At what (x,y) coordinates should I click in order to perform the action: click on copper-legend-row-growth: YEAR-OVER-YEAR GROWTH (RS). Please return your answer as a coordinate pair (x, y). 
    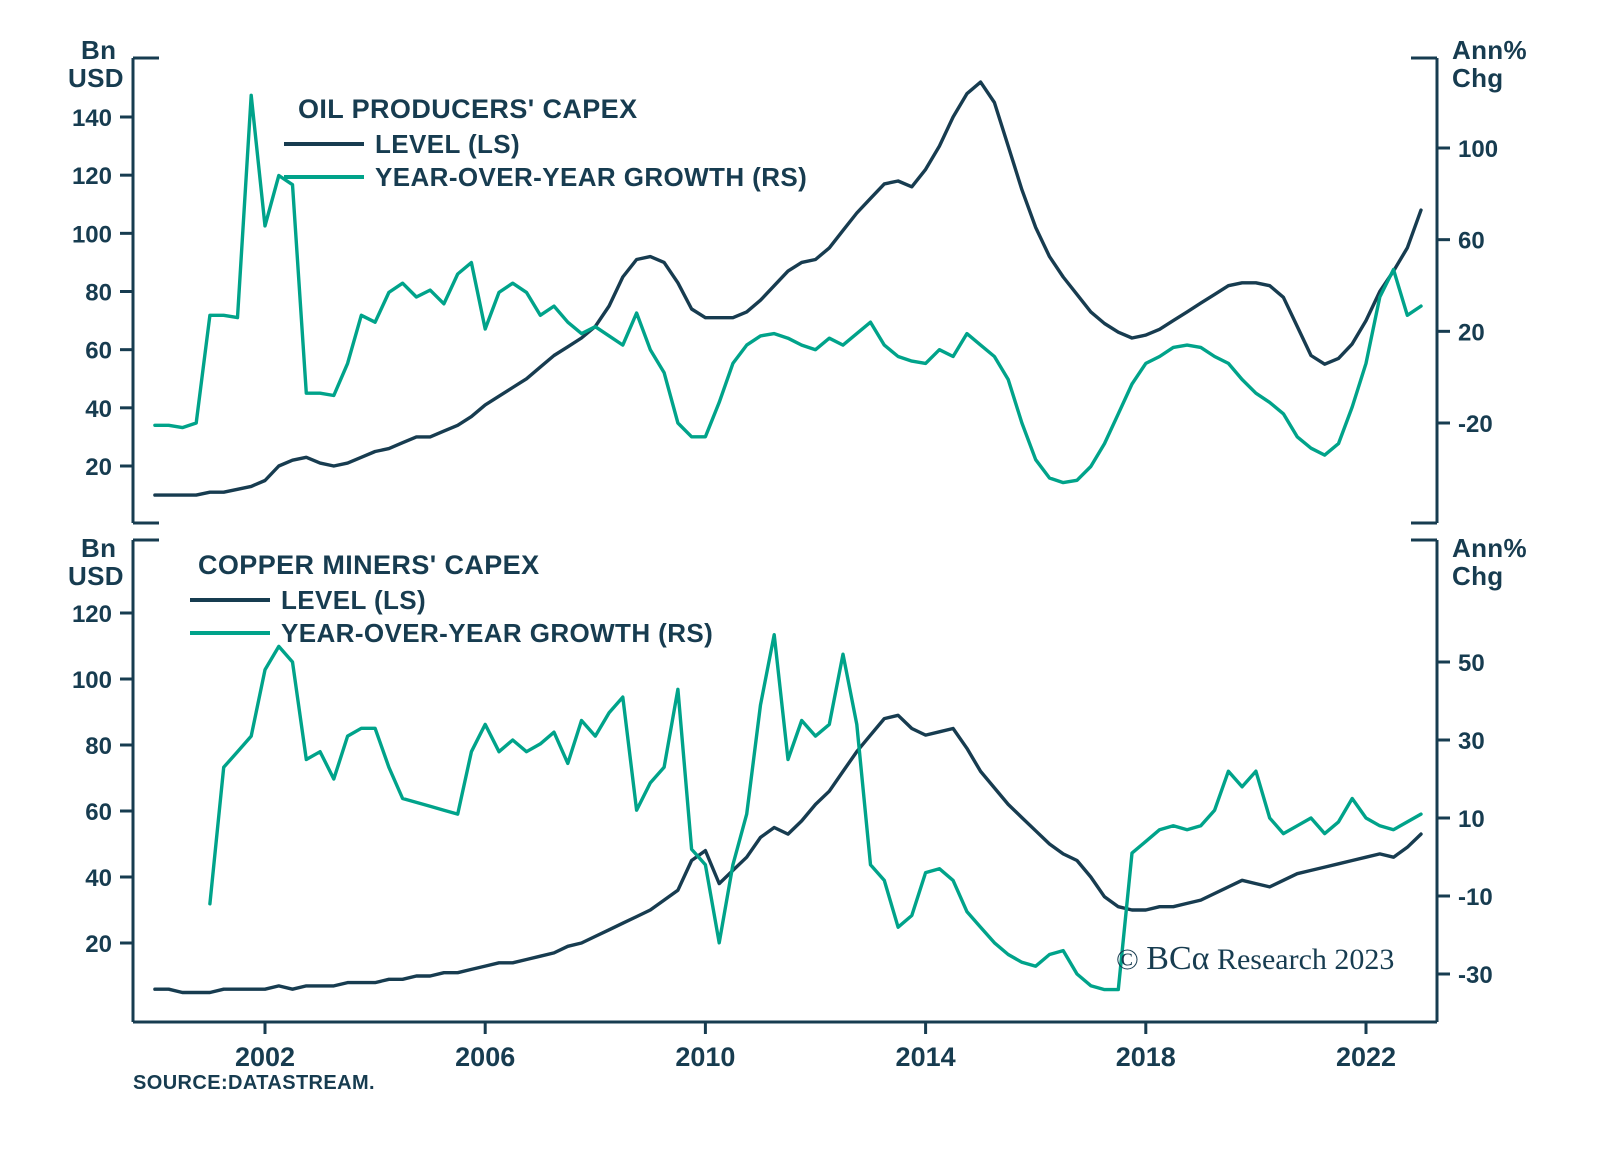
    Looking at the image, I should click on (452, 632).